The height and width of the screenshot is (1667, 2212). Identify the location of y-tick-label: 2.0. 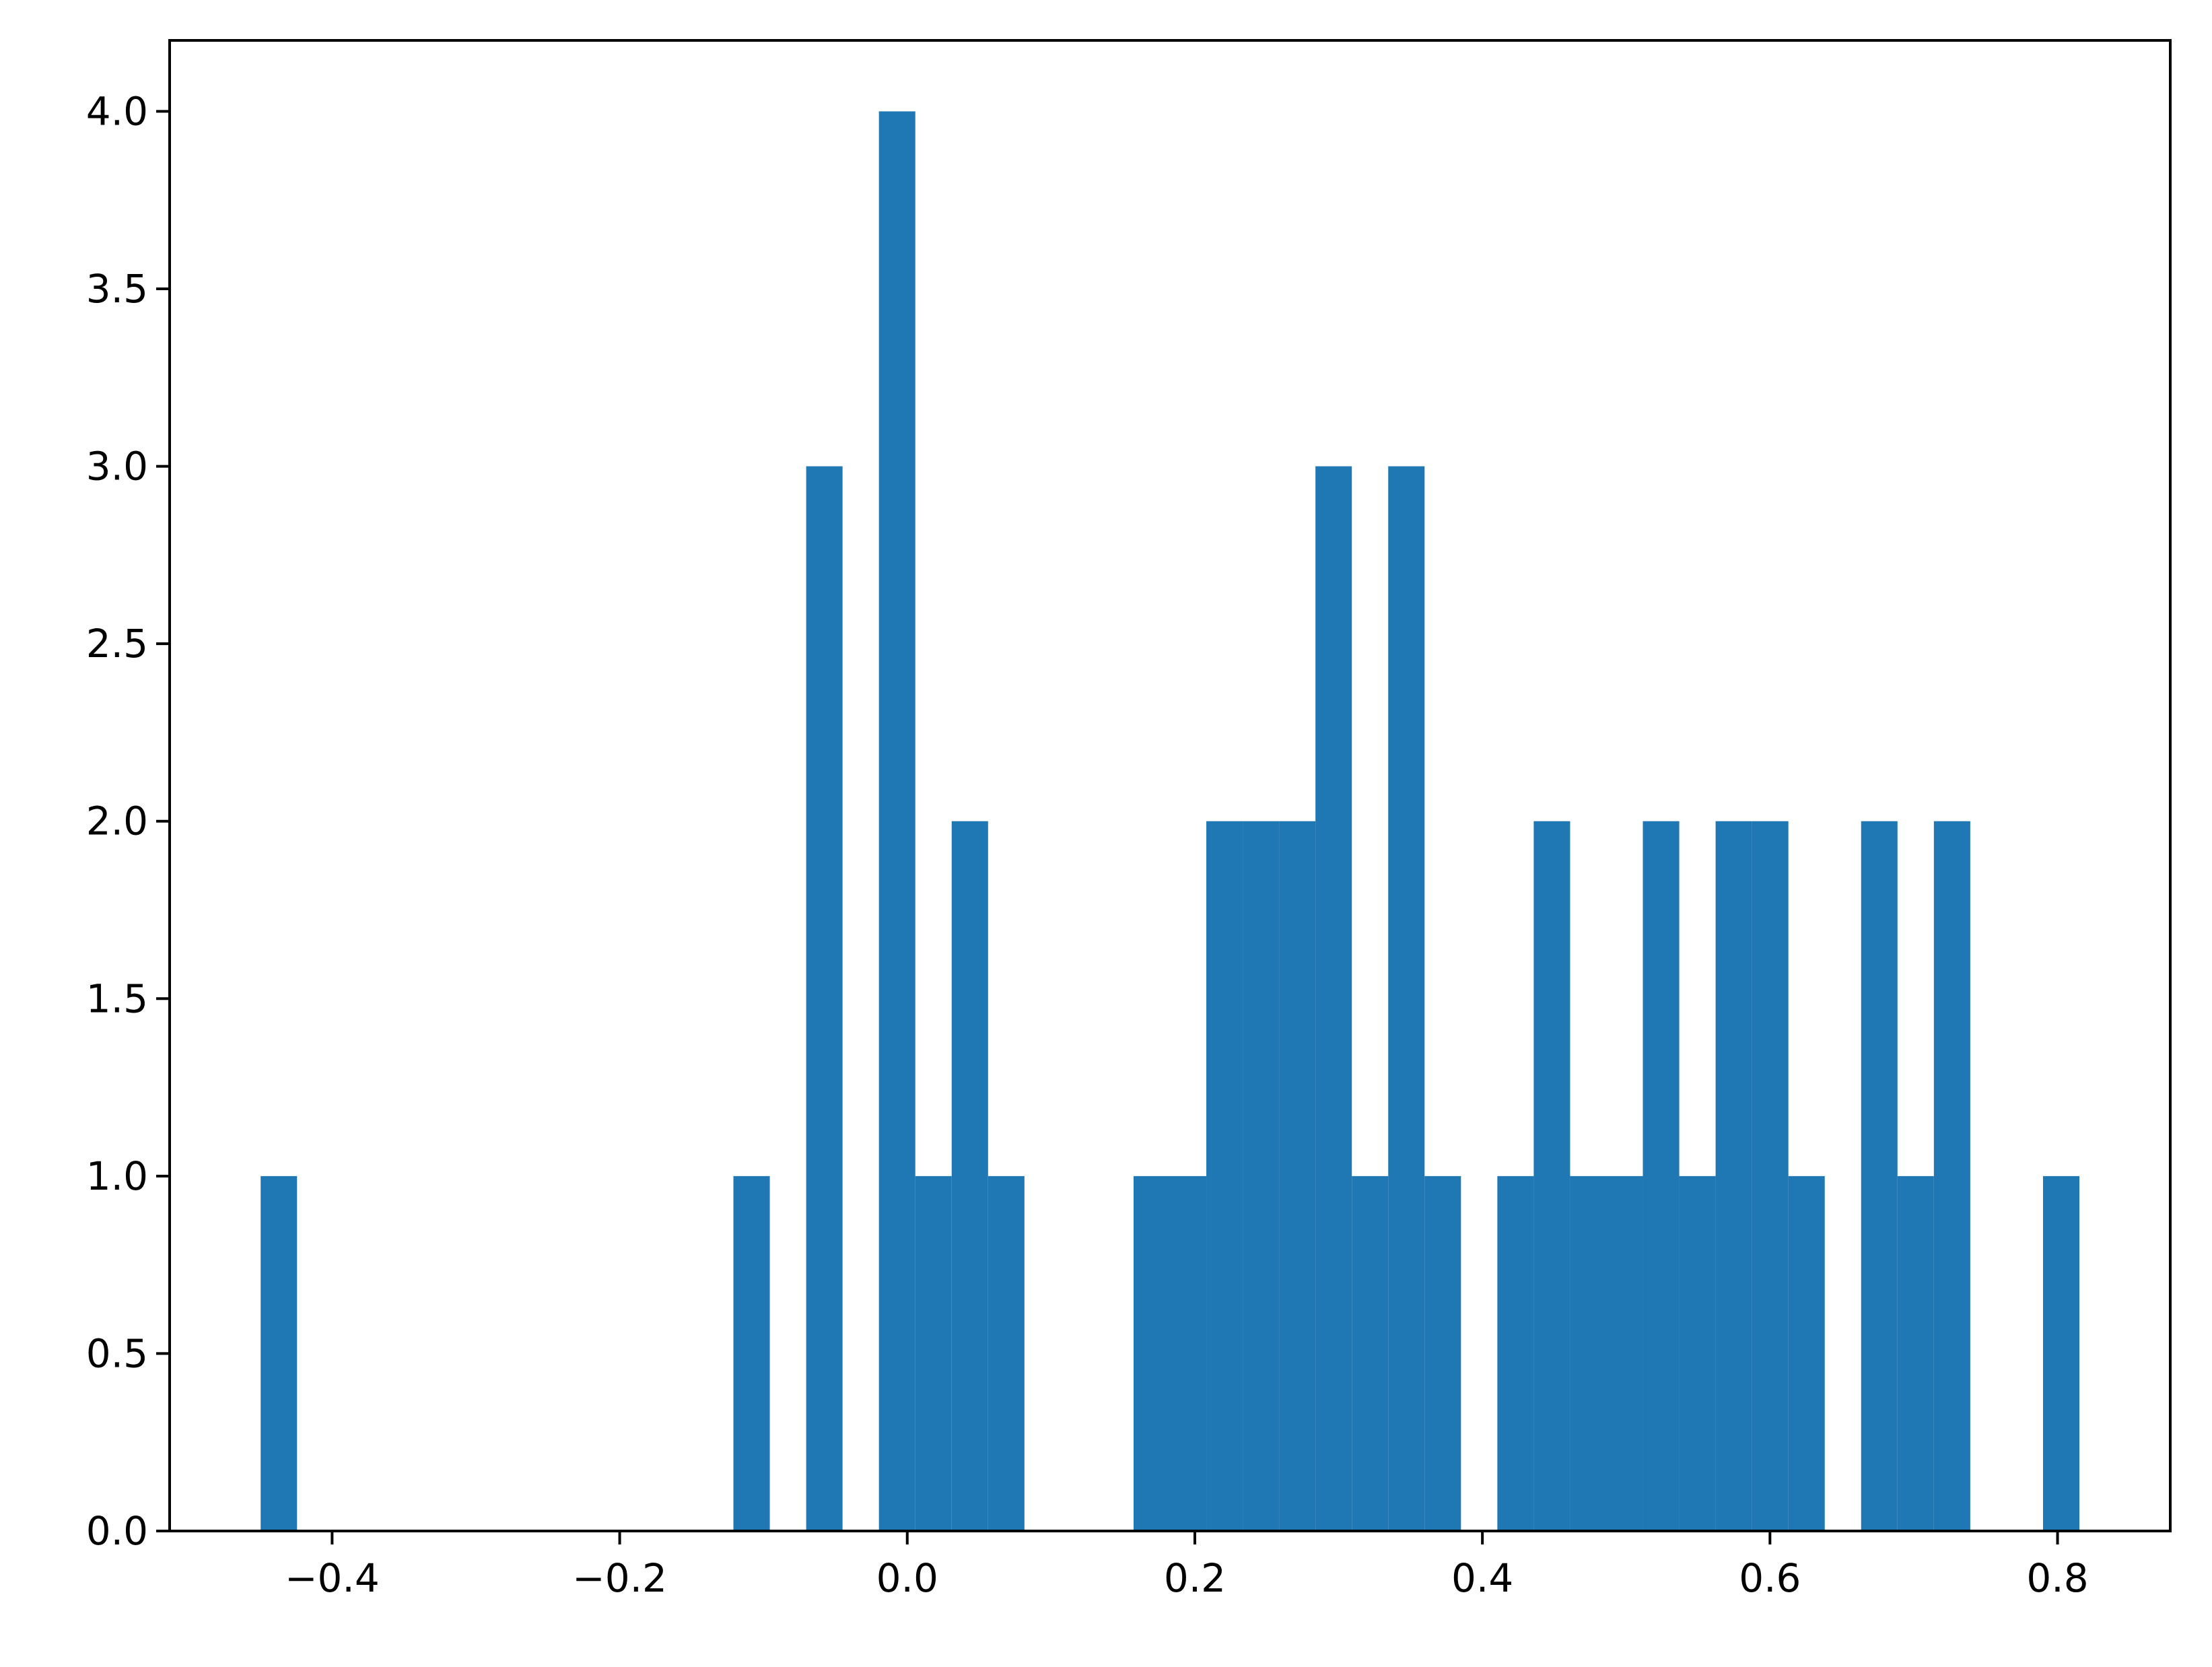
(117, 821).